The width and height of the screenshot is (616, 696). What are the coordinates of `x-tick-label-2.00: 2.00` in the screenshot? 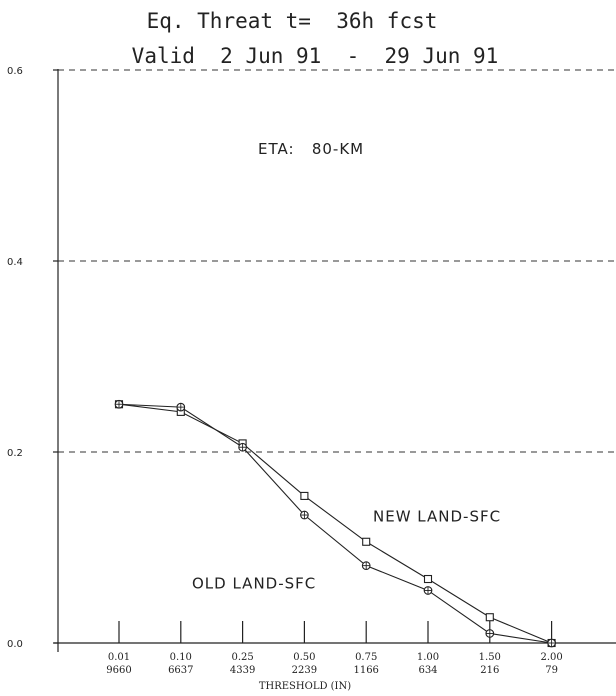 It's located at (551, 657).